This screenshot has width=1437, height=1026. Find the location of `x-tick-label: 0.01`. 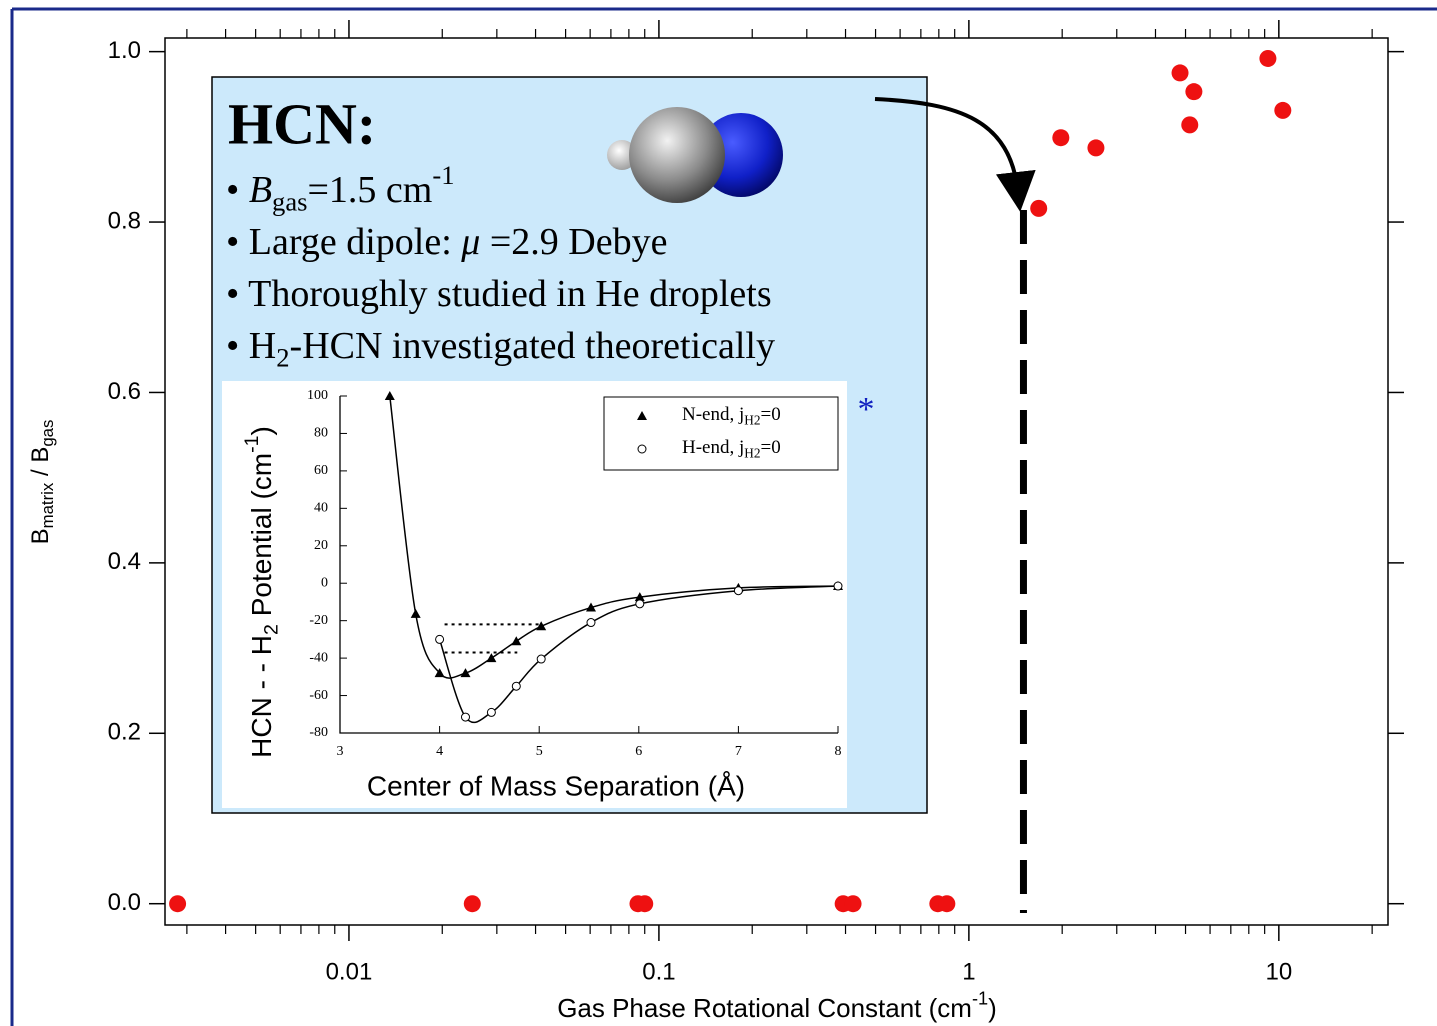

x-tick-label: 0.01 is located at coordinates (349, 971).